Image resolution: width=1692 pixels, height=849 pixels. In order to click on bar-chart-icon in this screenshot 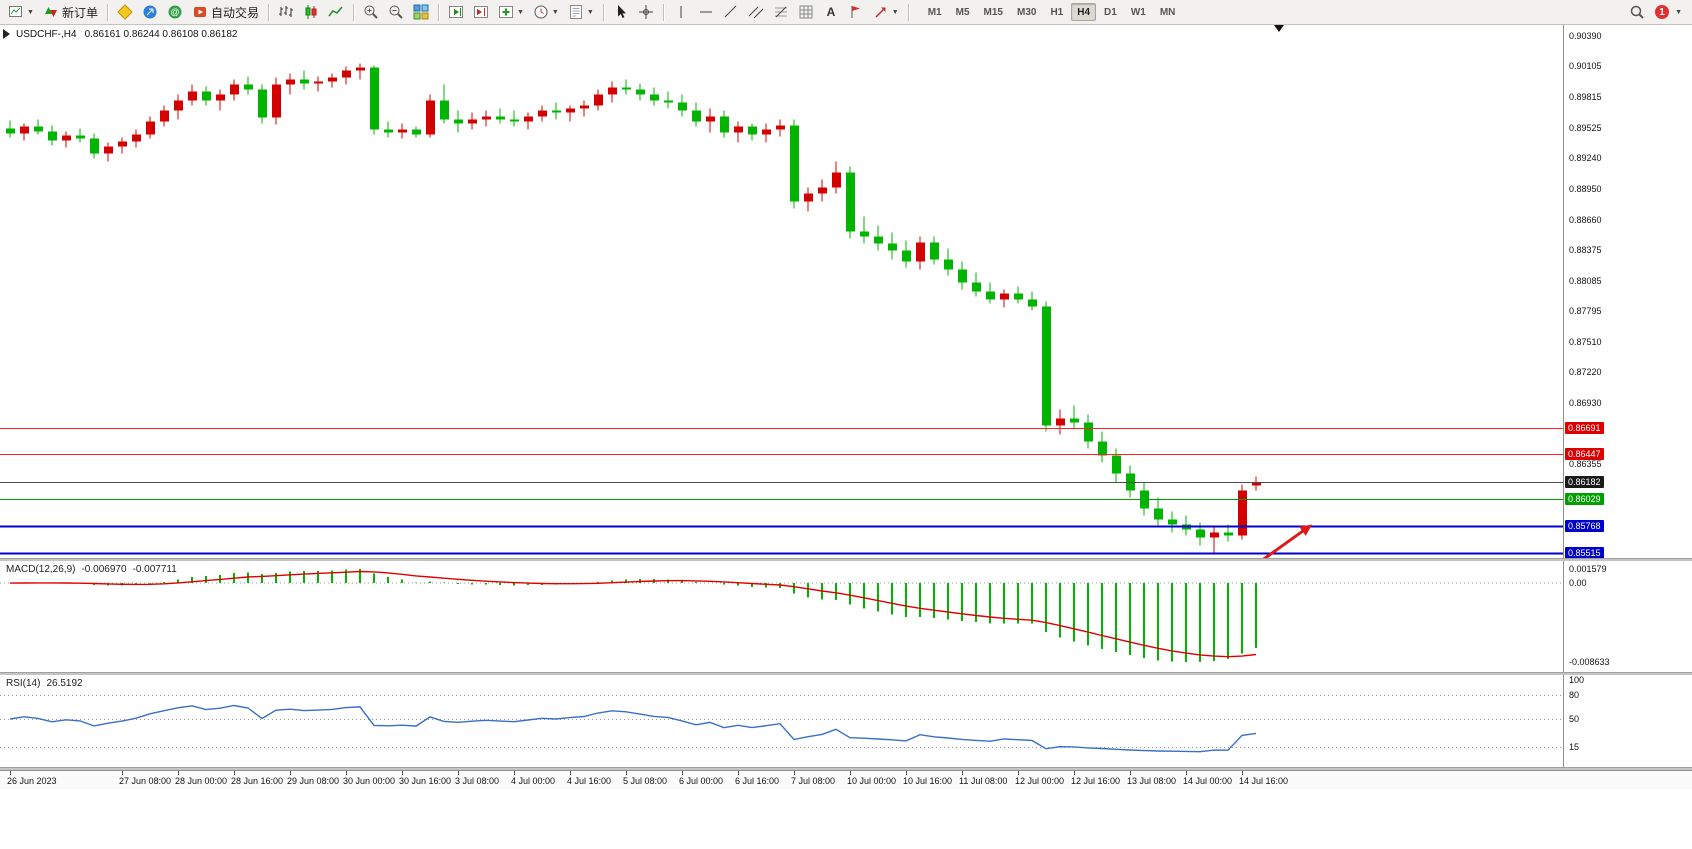, I will do `click(285, 11)`.